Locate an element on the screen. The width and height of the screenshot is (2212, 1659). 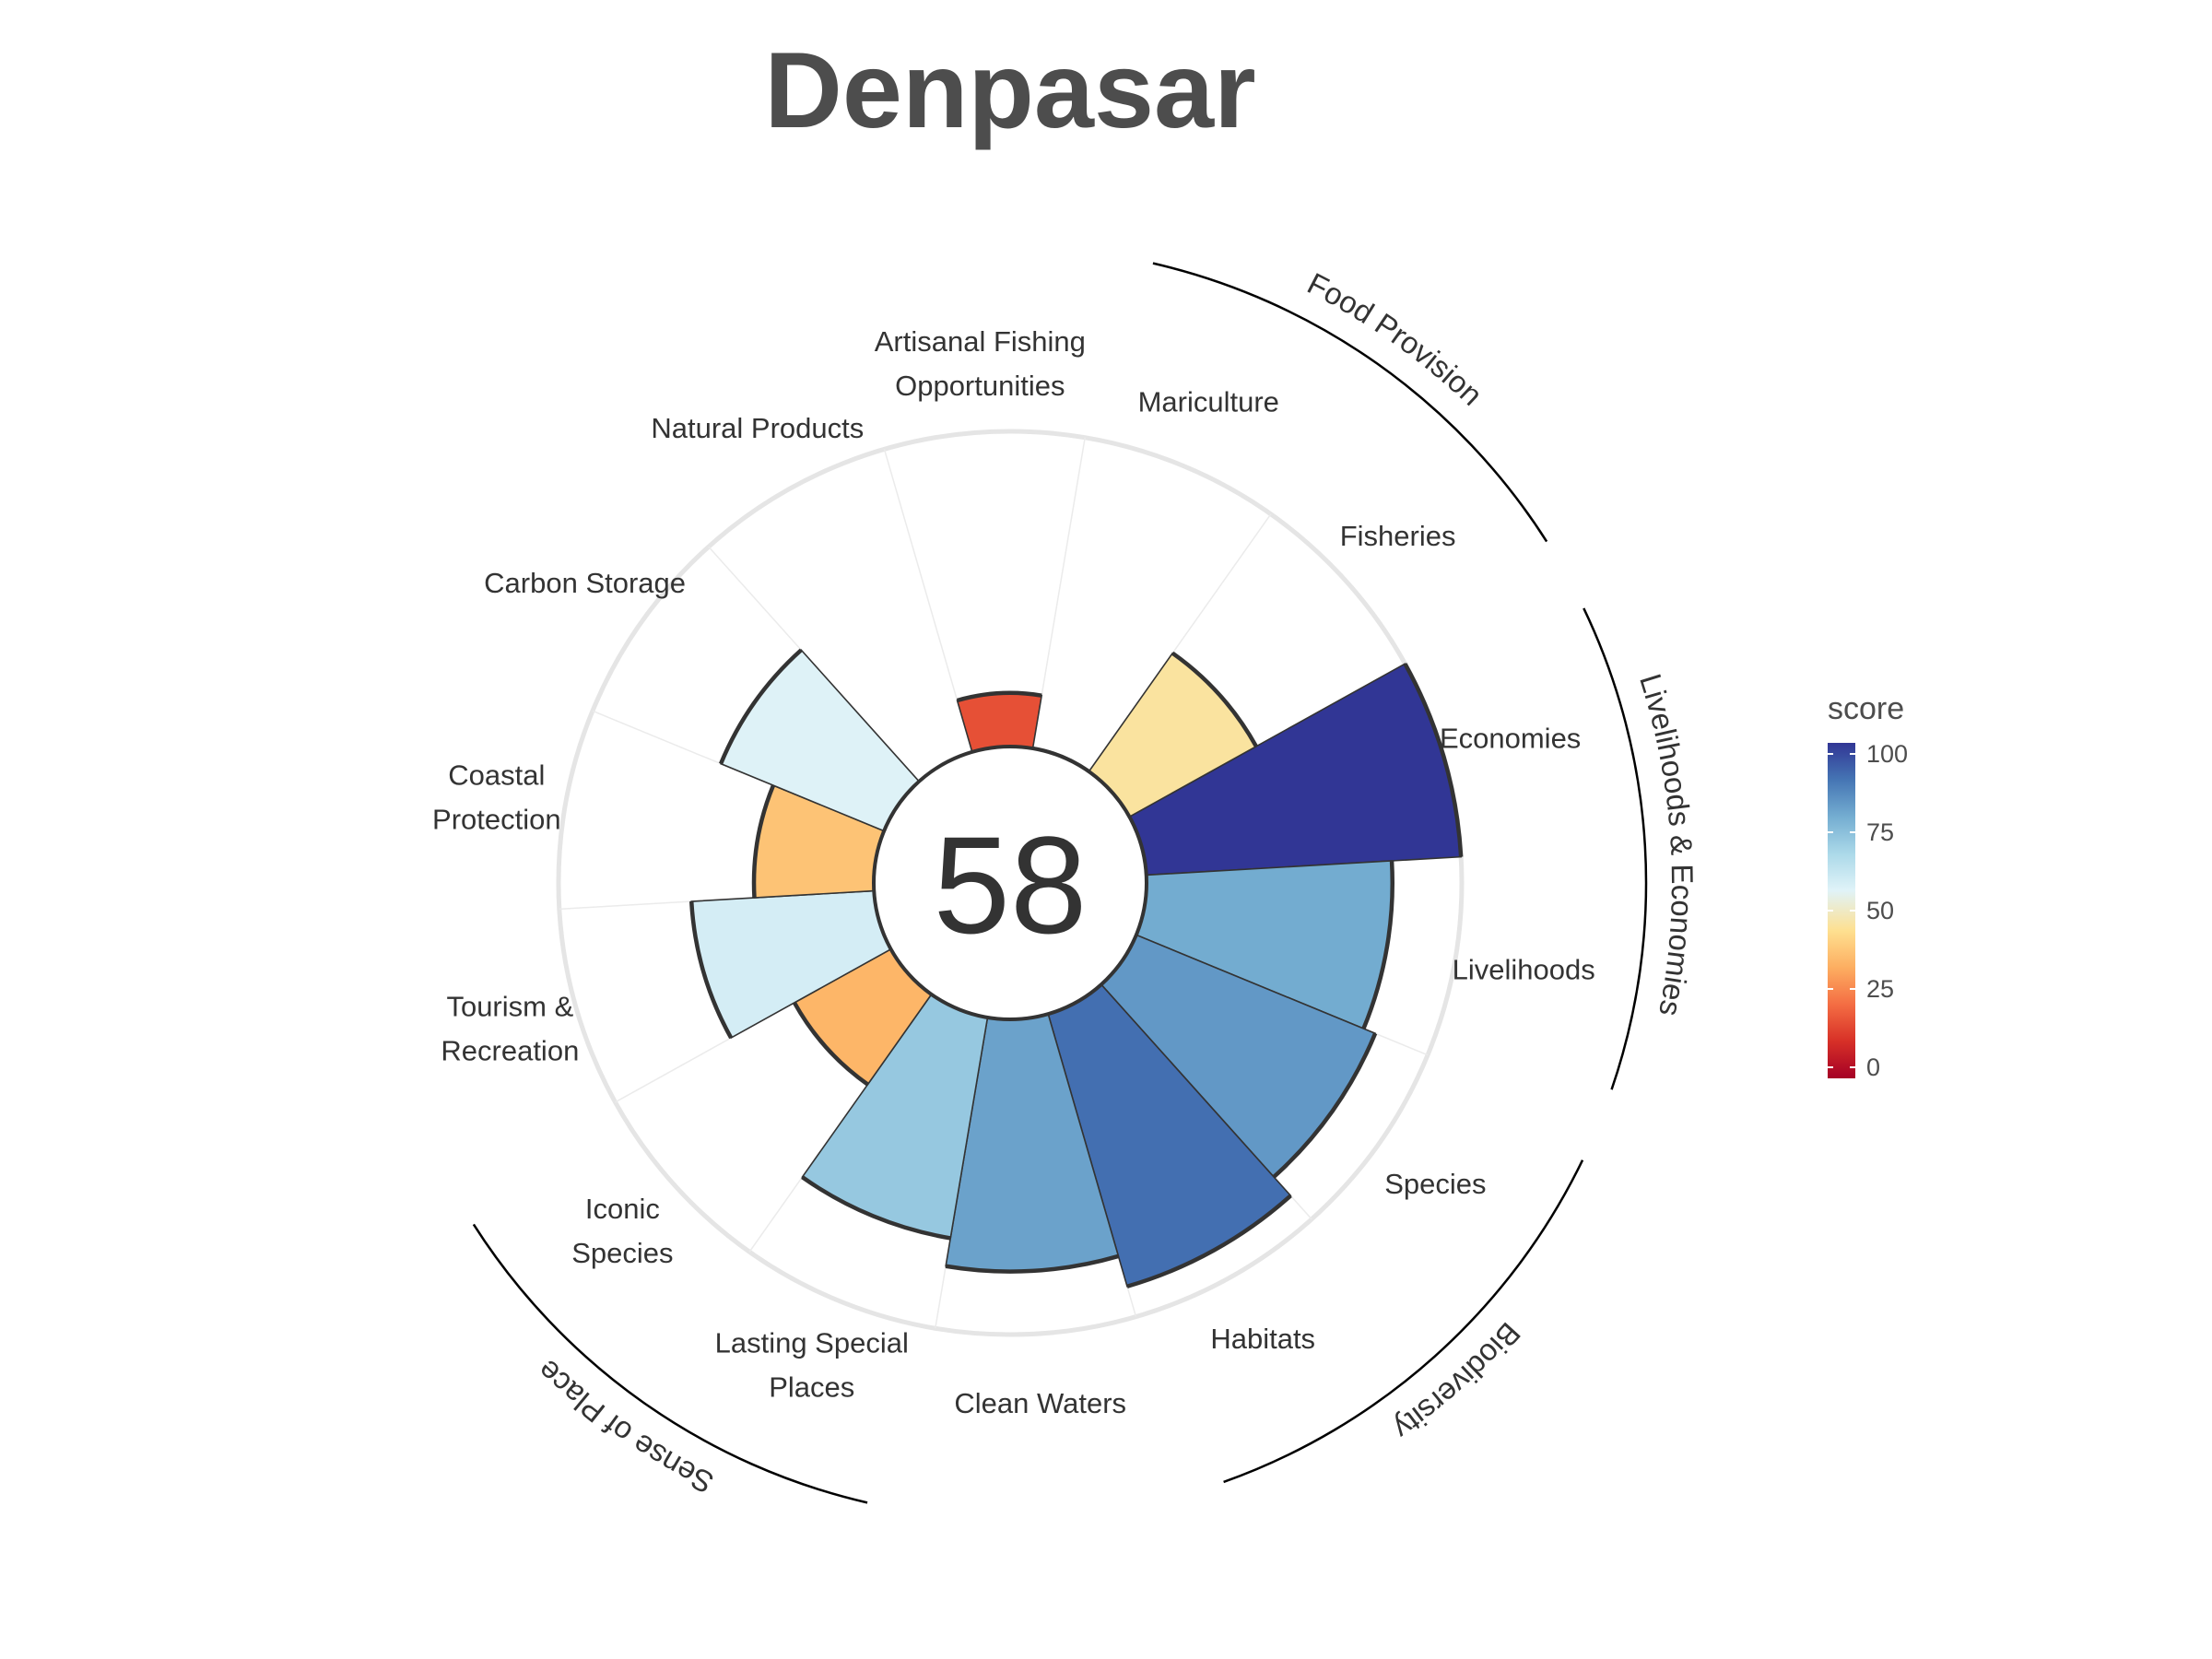
label-clean-waters: Clean Waters is located at coordinates (1040, 1403).